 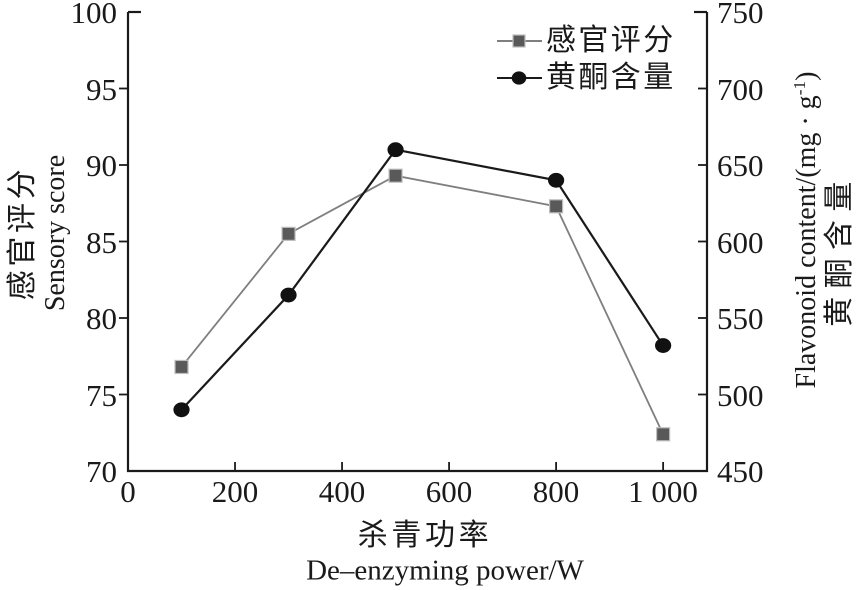 What do you see at coordinates (740, 318) in the screenshot?
I see `y-right-tick-label: 550` at bounding box center [740, 318].